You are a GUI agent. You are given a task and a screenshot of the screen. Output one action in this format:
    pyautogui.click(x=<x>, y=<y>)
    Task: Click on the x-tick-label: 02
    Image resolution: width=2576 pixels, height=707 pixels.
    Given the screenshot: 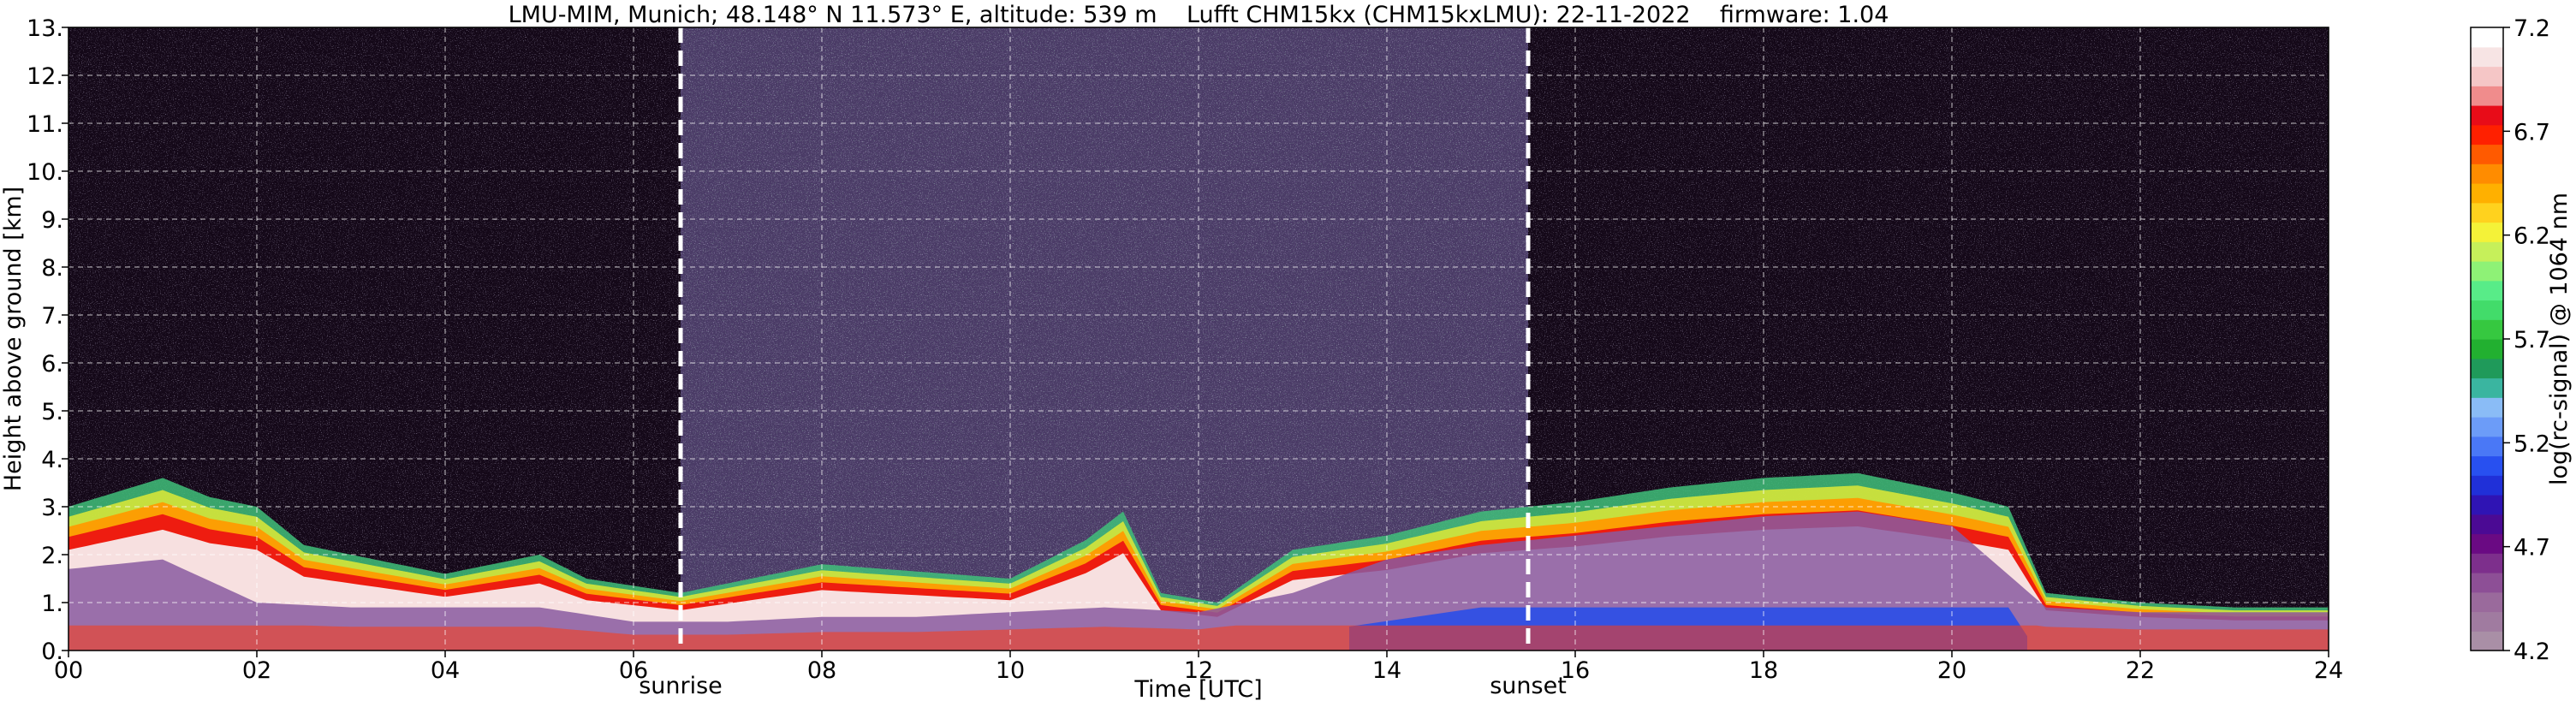 What is the action you would take?
    pyautogui.click(x=256, y=670)
    